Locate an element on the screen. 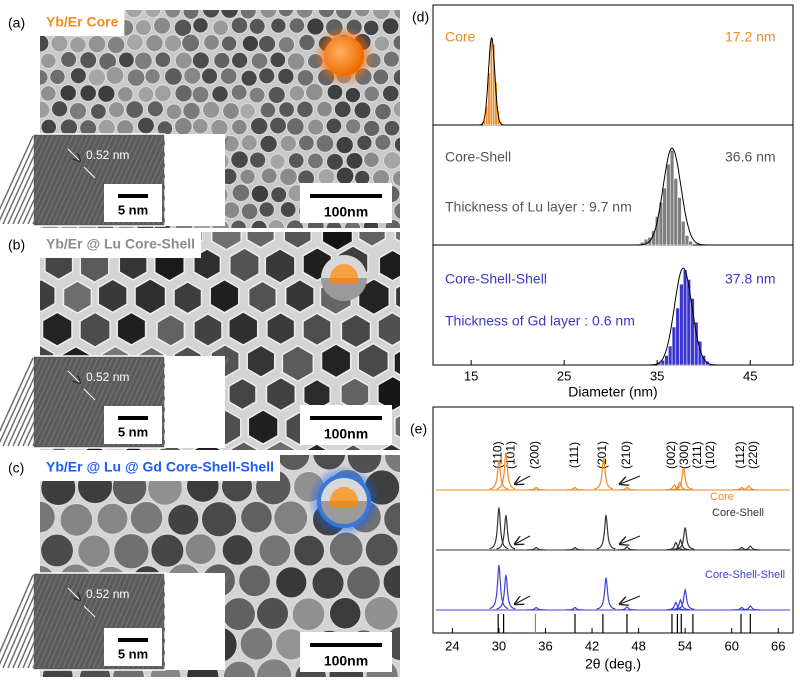  lattice-arrow is located at coordinates (89, 172).